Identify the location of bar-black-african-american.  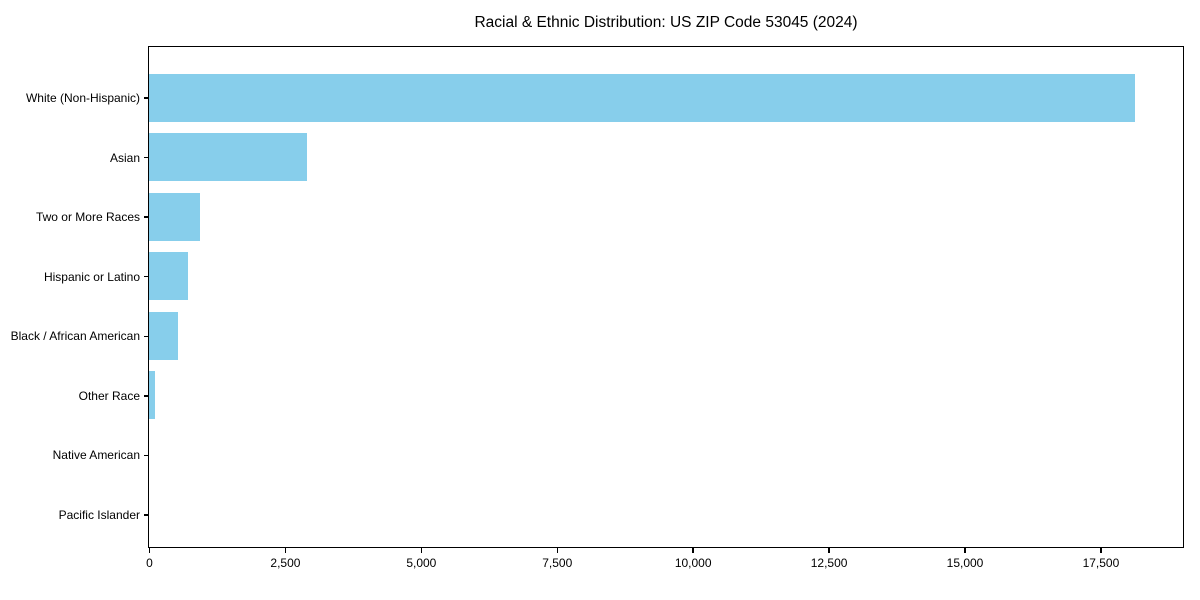
(164, 335).